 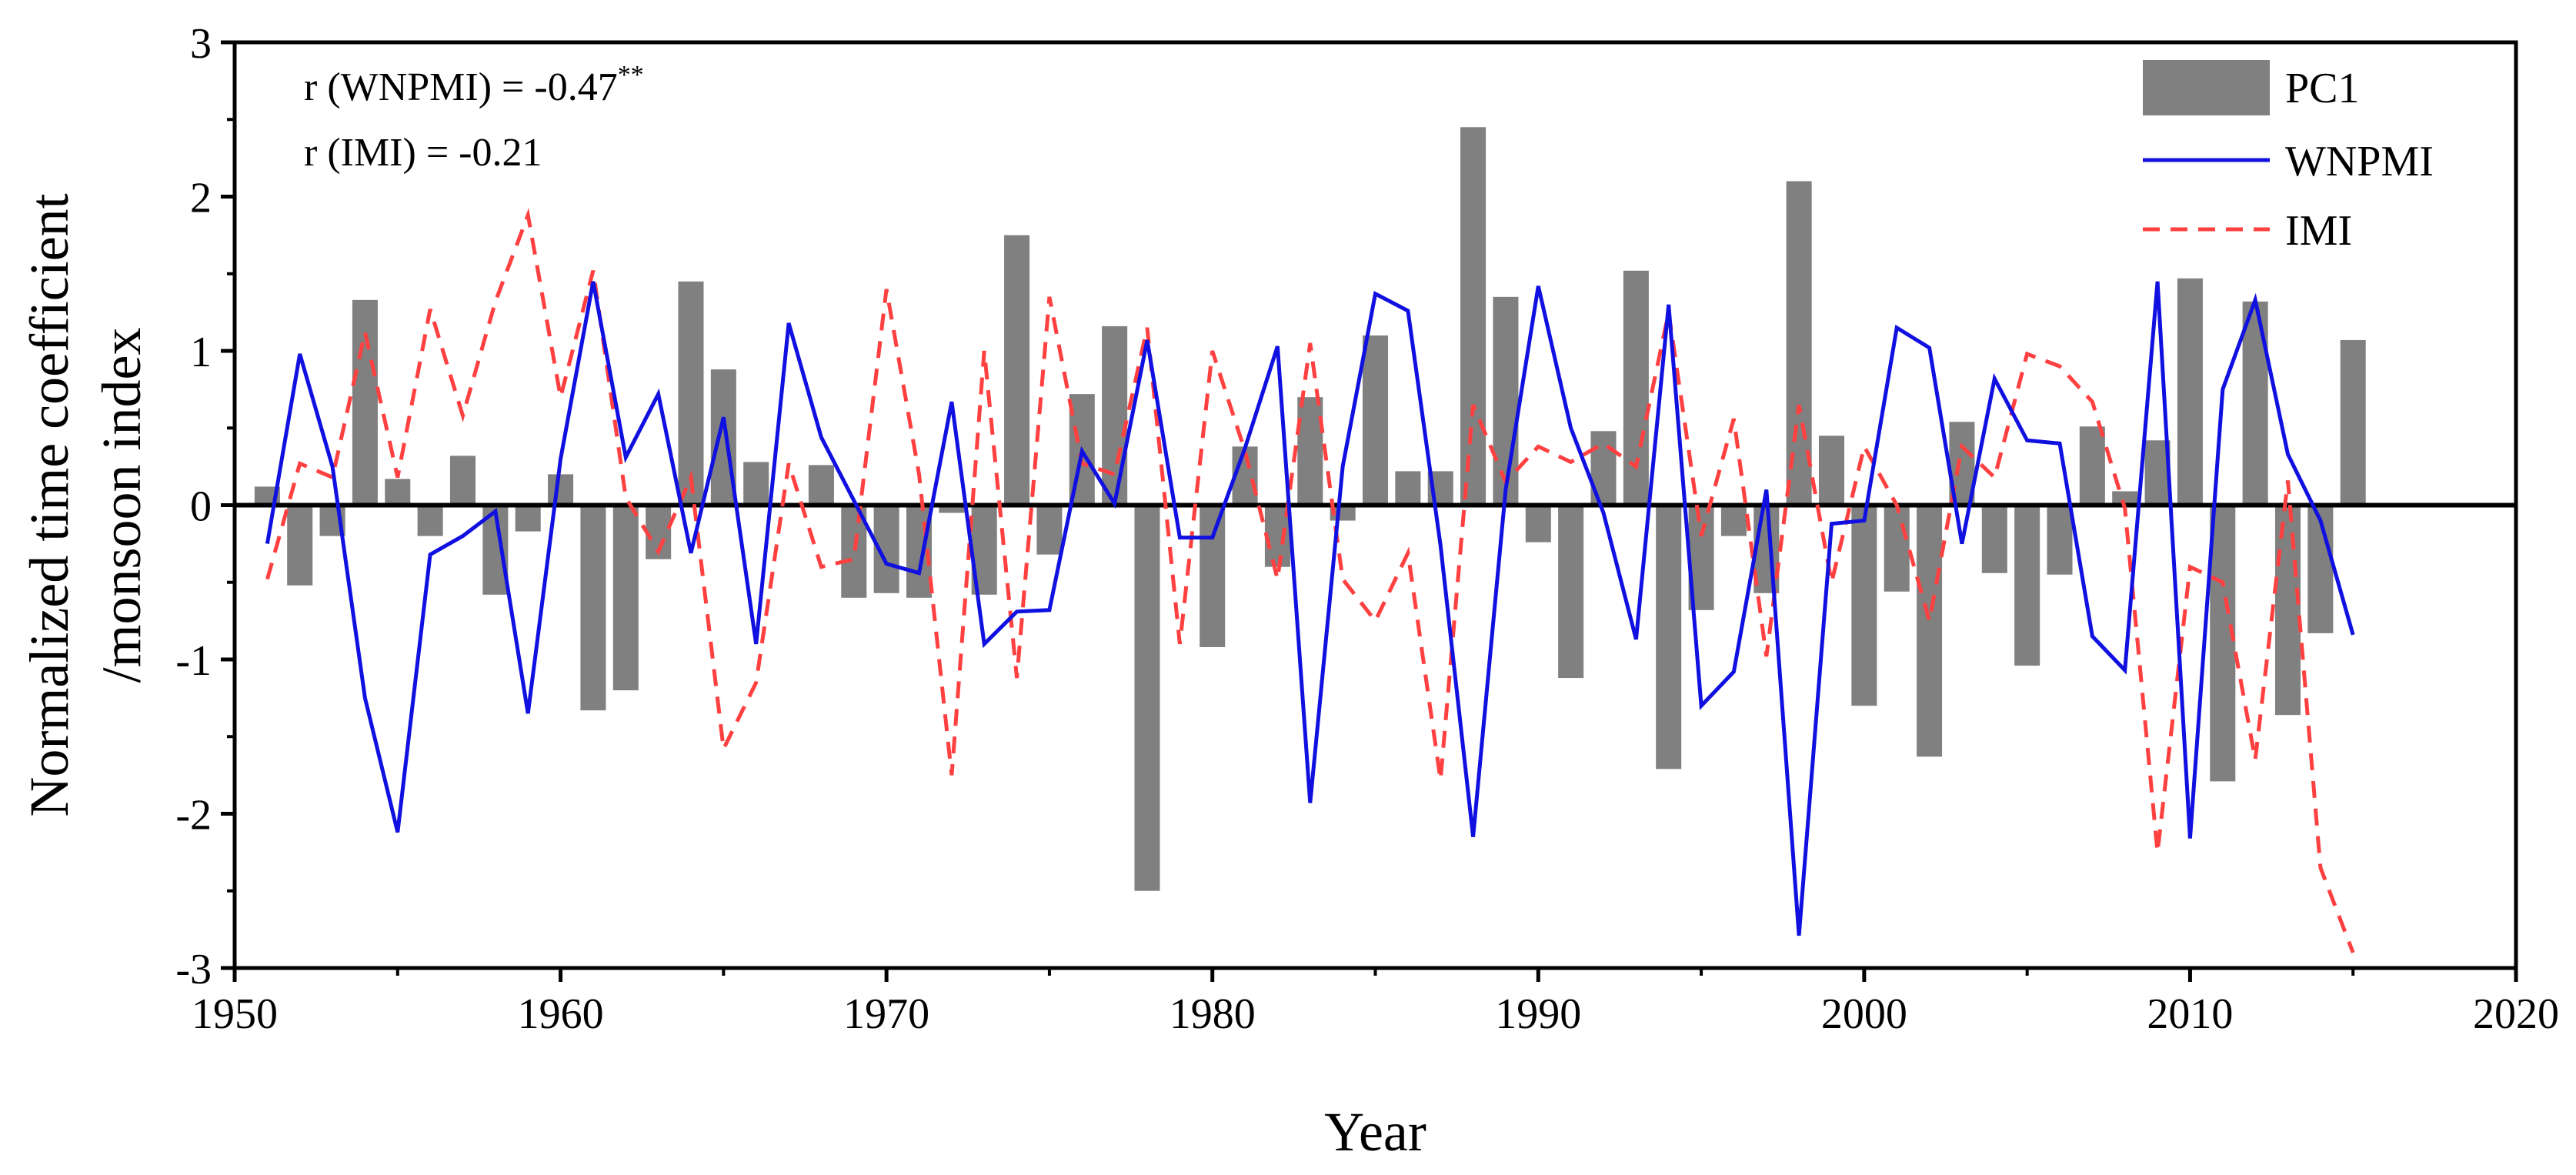 What do you see at coordinates (1375, 1132) in the screenshot?
I see `x-axis-title: Year` at bounding box center [1375, 1132].